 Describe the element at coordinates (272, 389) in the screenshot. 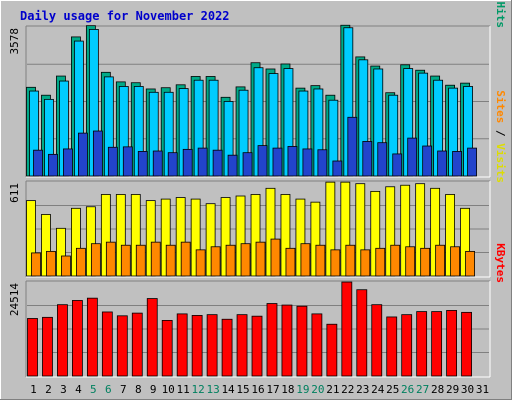

I see `day-label: 17` at that location.